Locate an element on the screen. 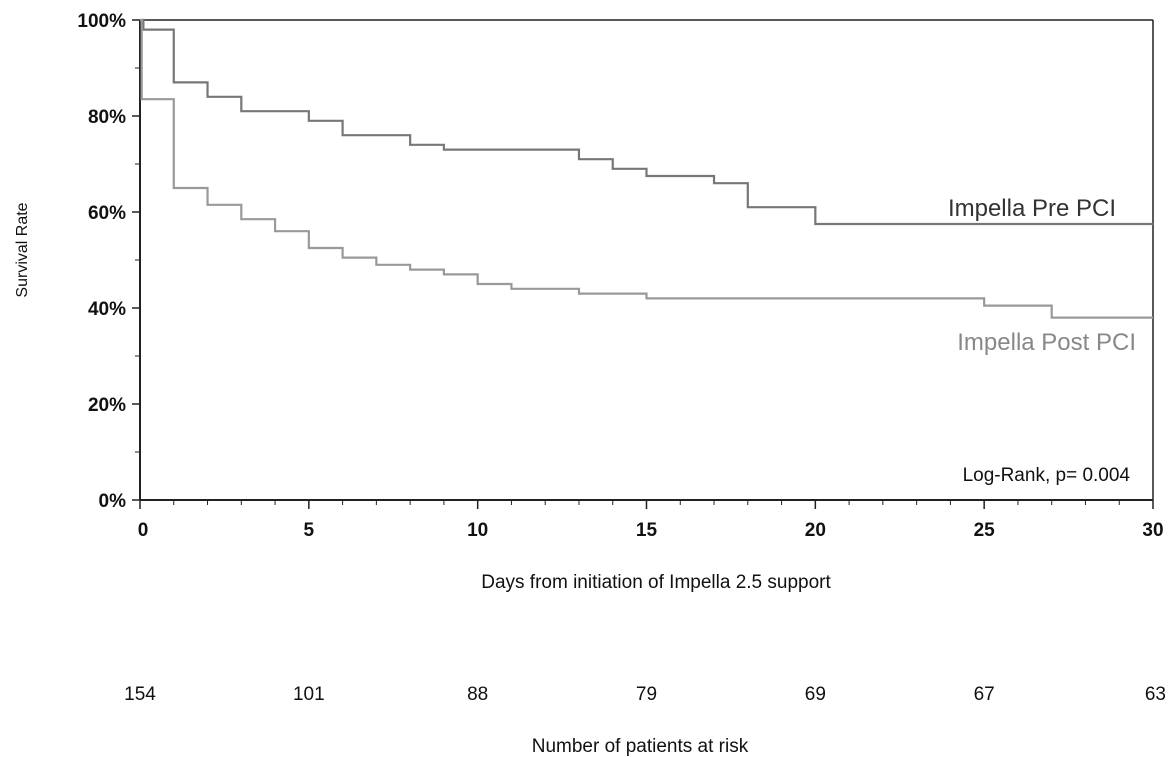  risk-count: 154 is located at coordinates (140, 694).